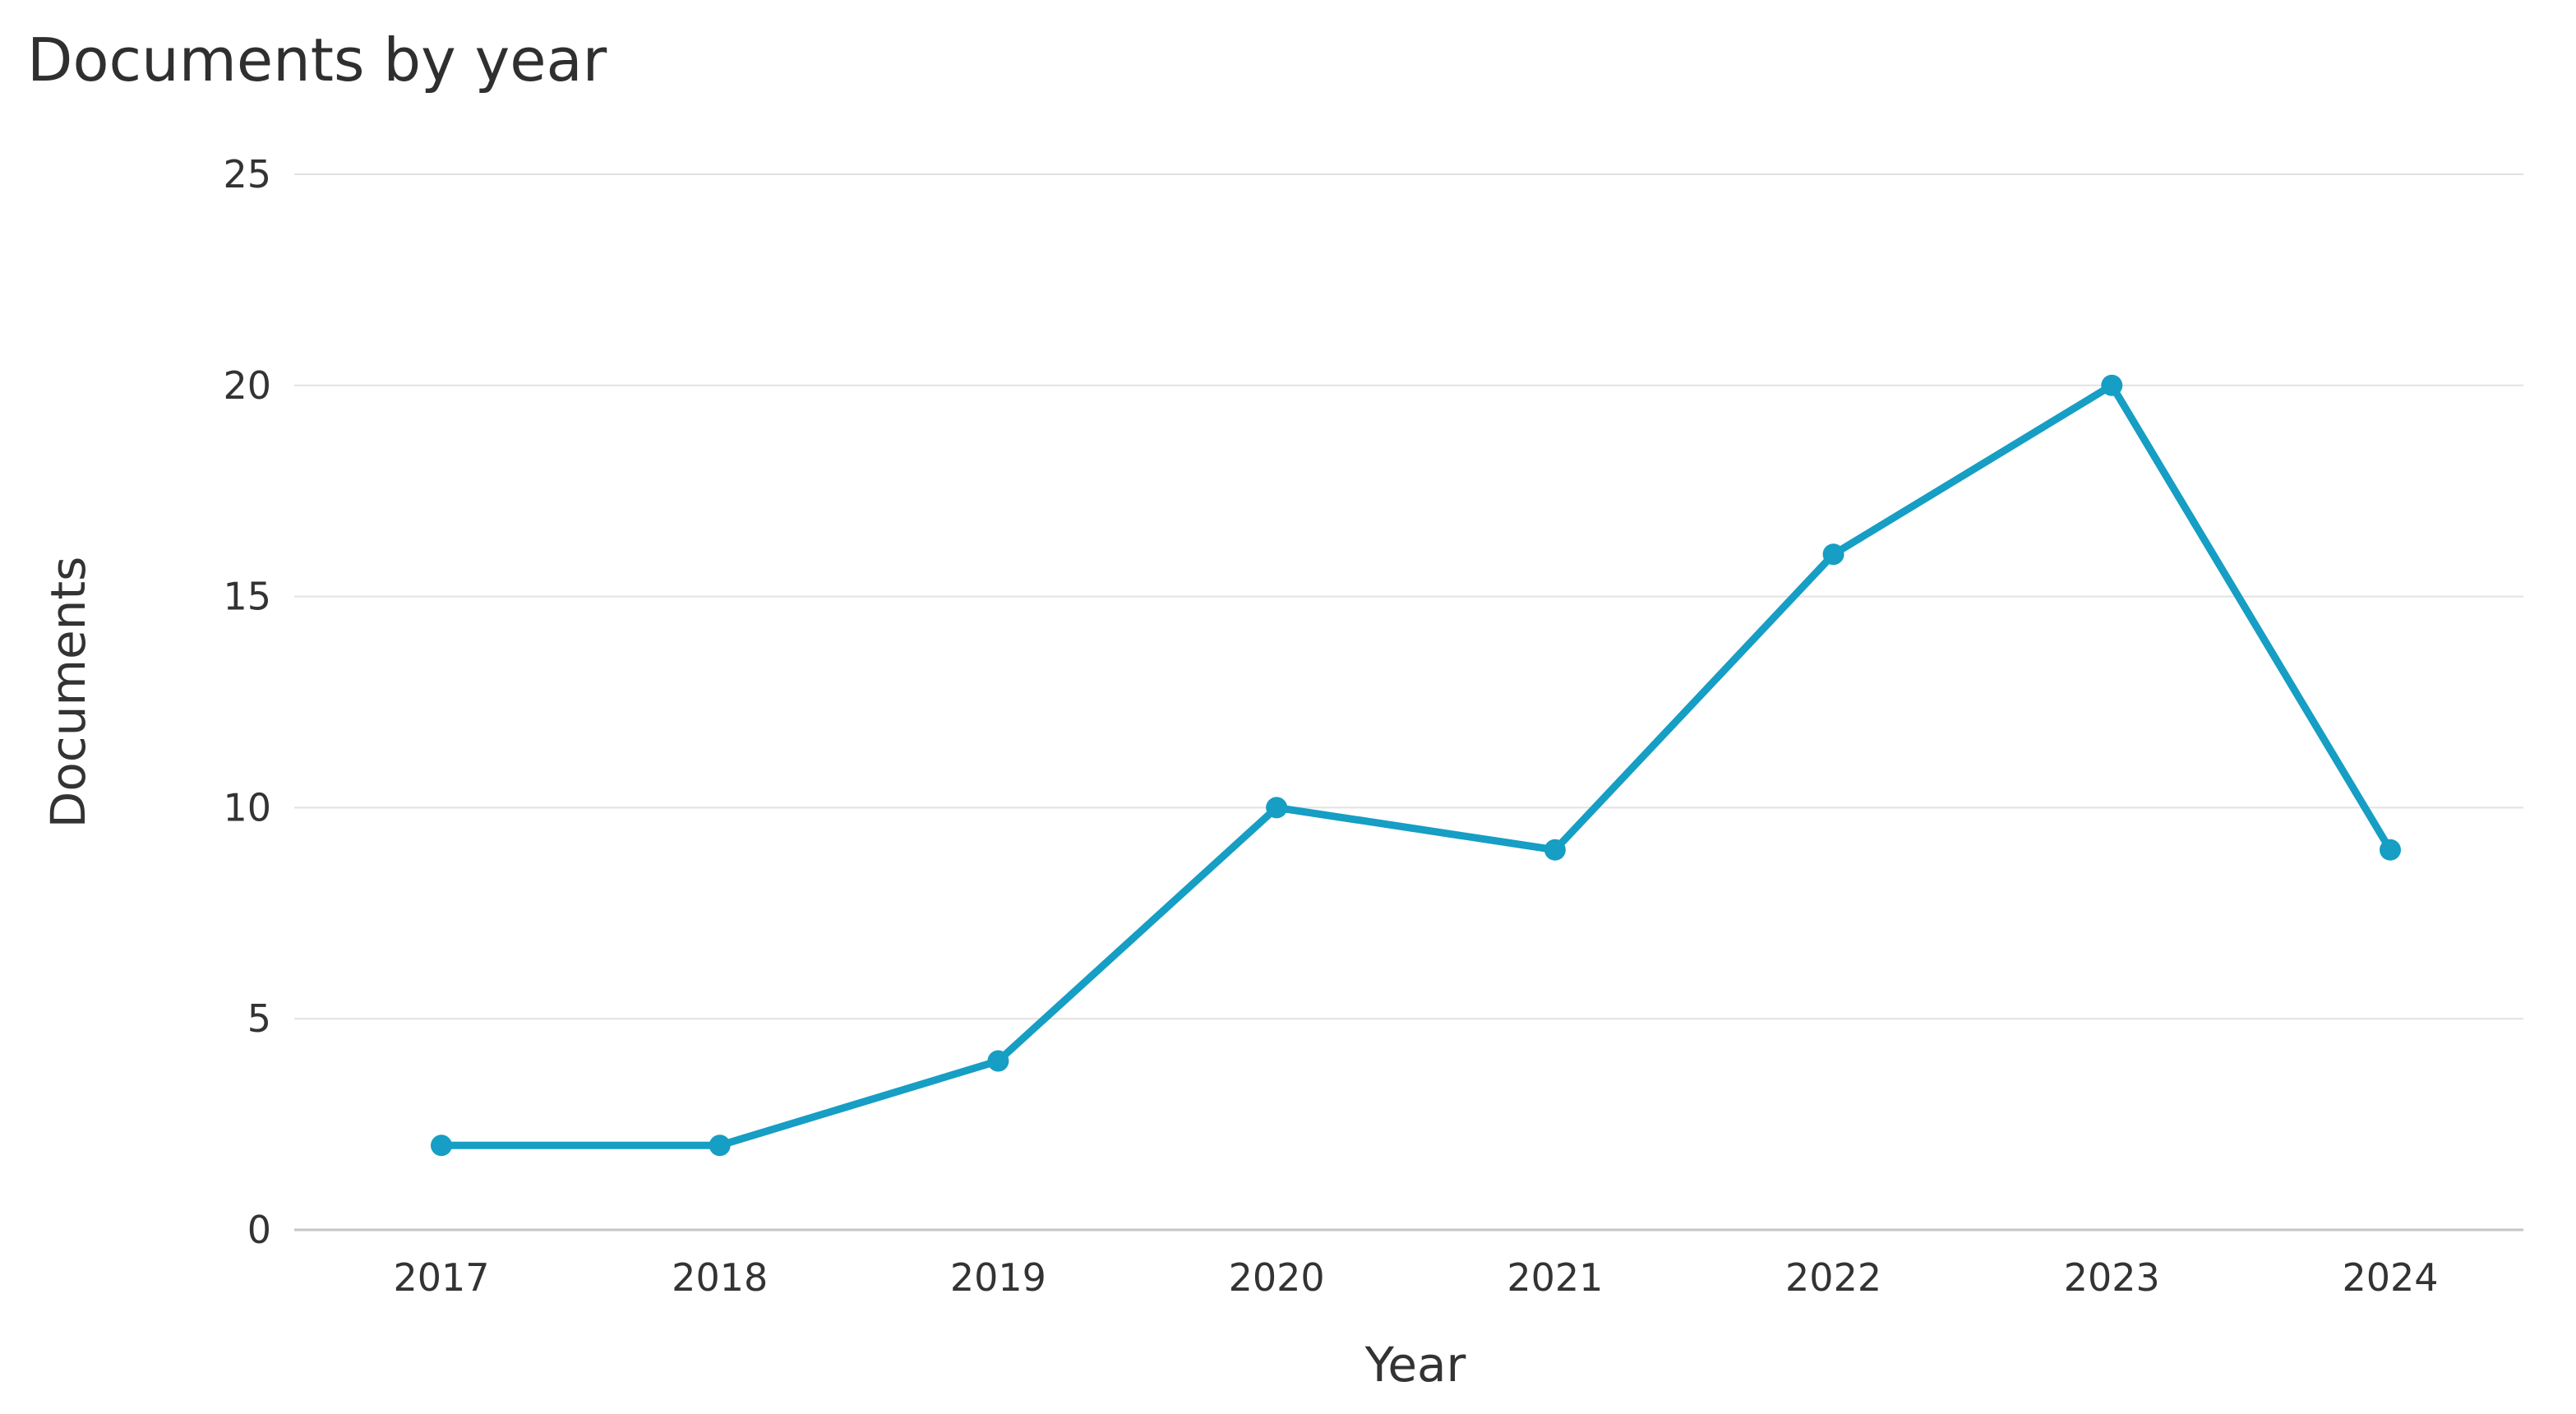 The width and height of the screenshot is (2576, 1414). I want to click on x-tick-label-2021: 2021, so click(1555, 1277).